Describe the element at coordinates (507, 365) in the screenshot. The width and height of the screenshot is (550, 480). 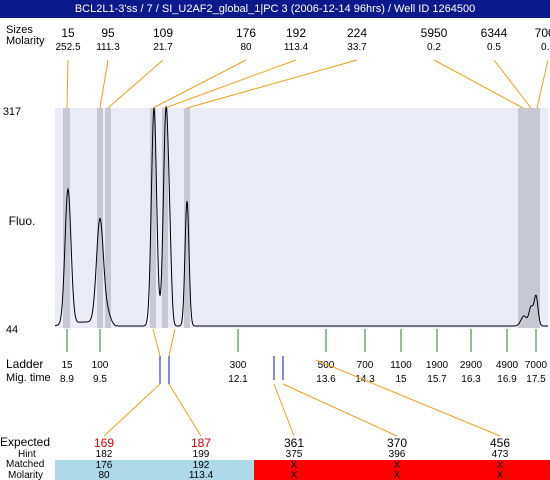
I see `ladder-size-label: 4900` at that location.